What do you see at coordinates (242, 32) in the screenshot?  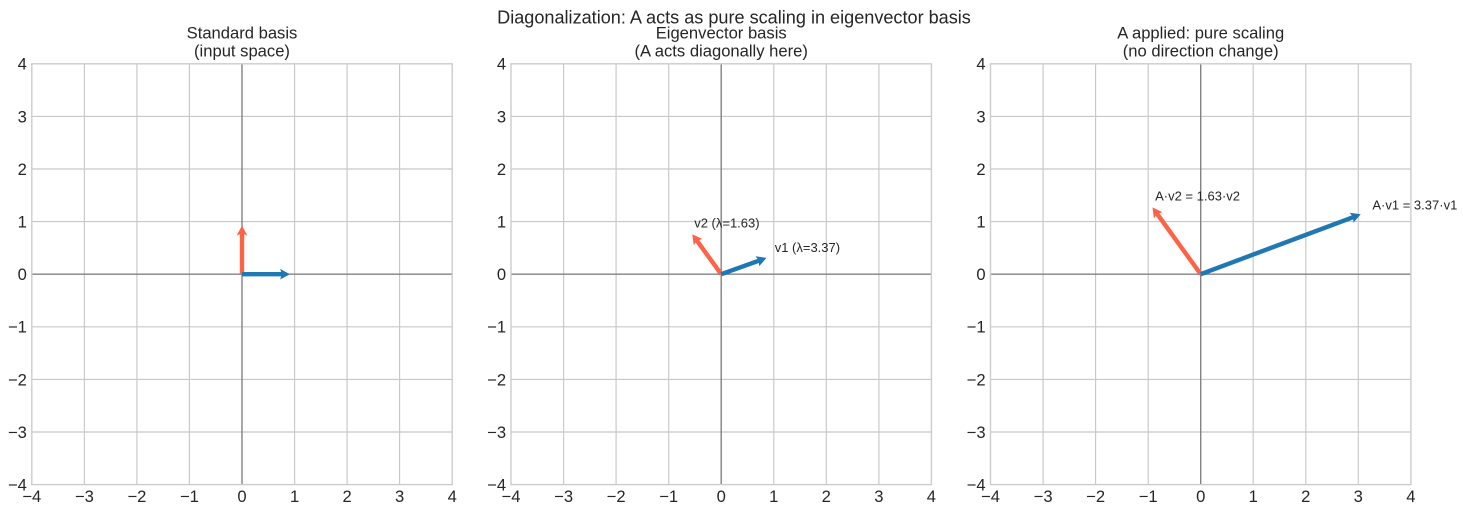 I see `svg-text: Standard basis` at bounding box center [242, 32].